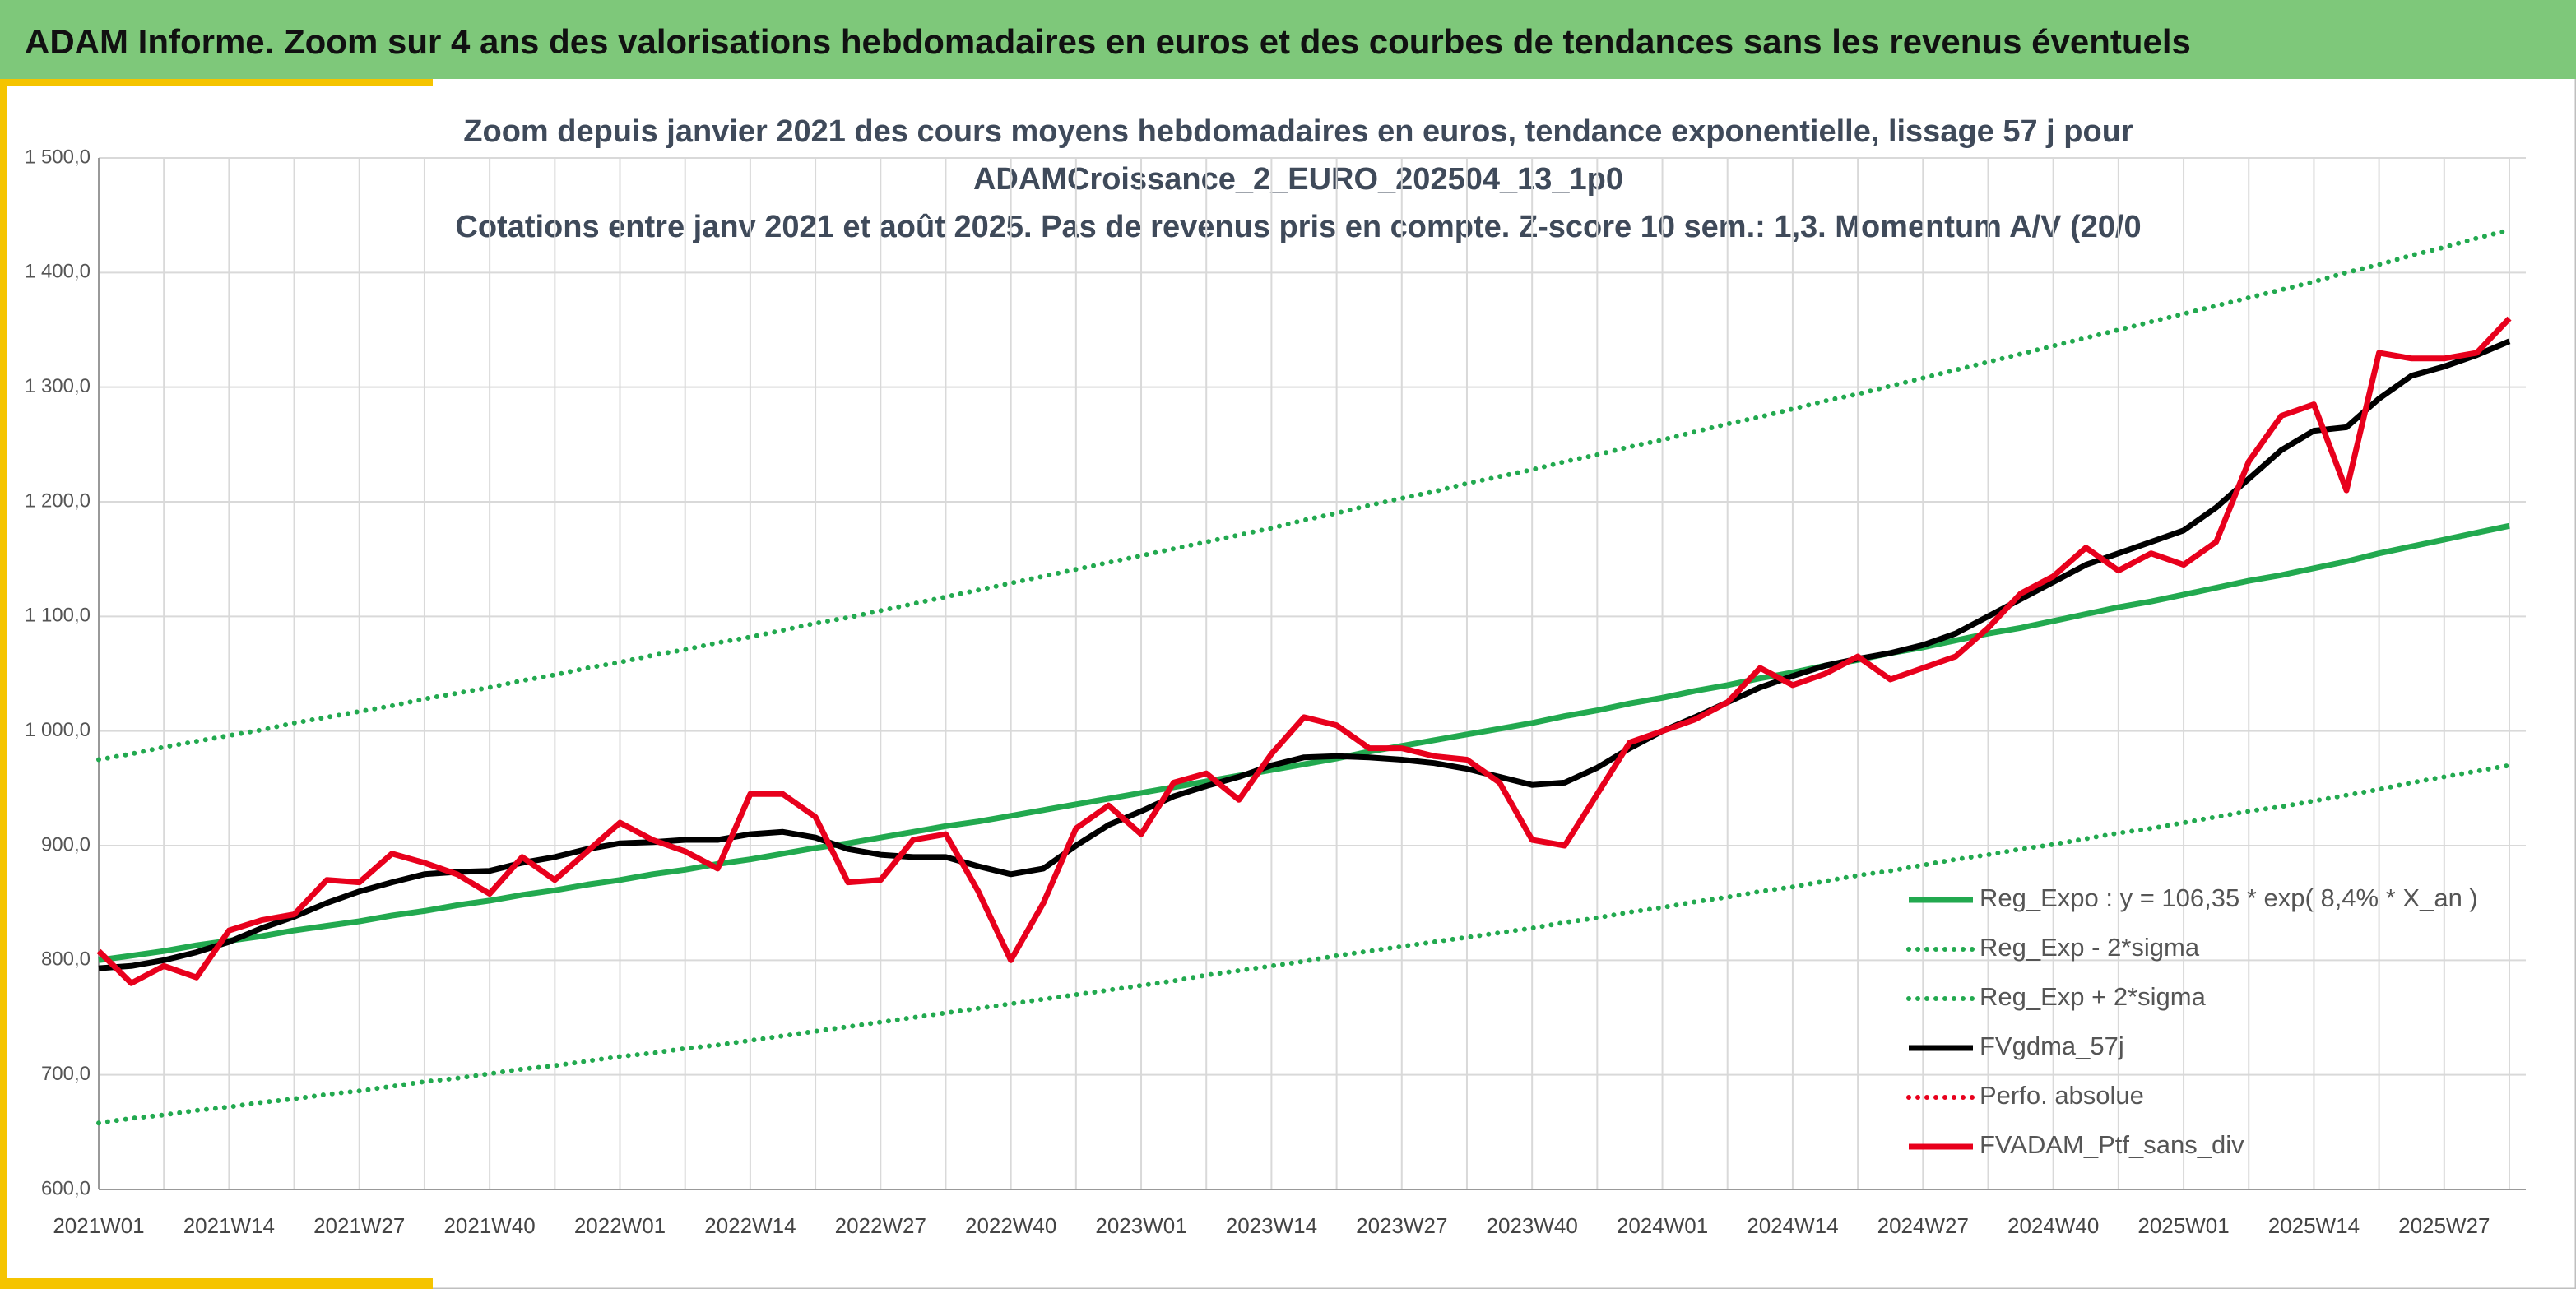 The image size is (2576, 1289). What do you see at coordinates (620, 1225) in the screenshot?
I see `x-tick-label: 2022W01` at bounding box center [620, 1225].